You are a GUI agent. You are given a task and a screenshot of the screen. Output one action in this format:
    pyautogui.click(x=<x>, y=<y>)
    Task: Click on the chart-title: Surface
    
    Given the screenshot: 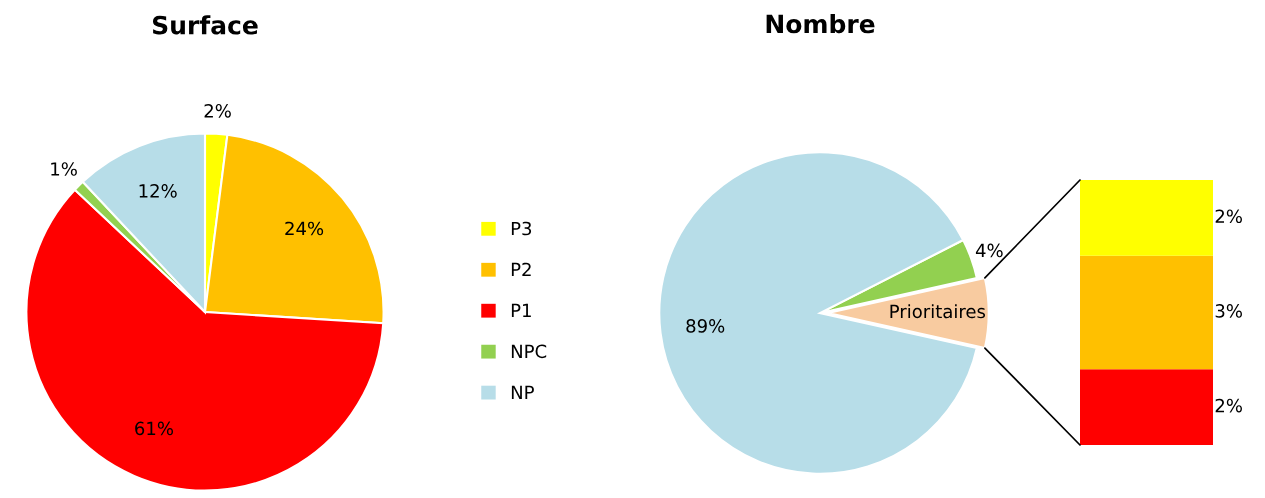 What is the action you would take?
    pyautogui.click(x=205, y=25)
    